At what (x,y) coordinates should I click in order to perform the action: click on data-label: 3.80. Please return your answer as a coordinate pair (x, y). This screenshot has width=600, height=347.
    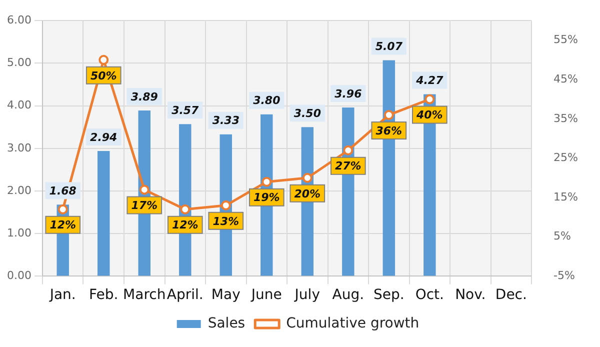
    Looking at the image, I should click on (267, 101).